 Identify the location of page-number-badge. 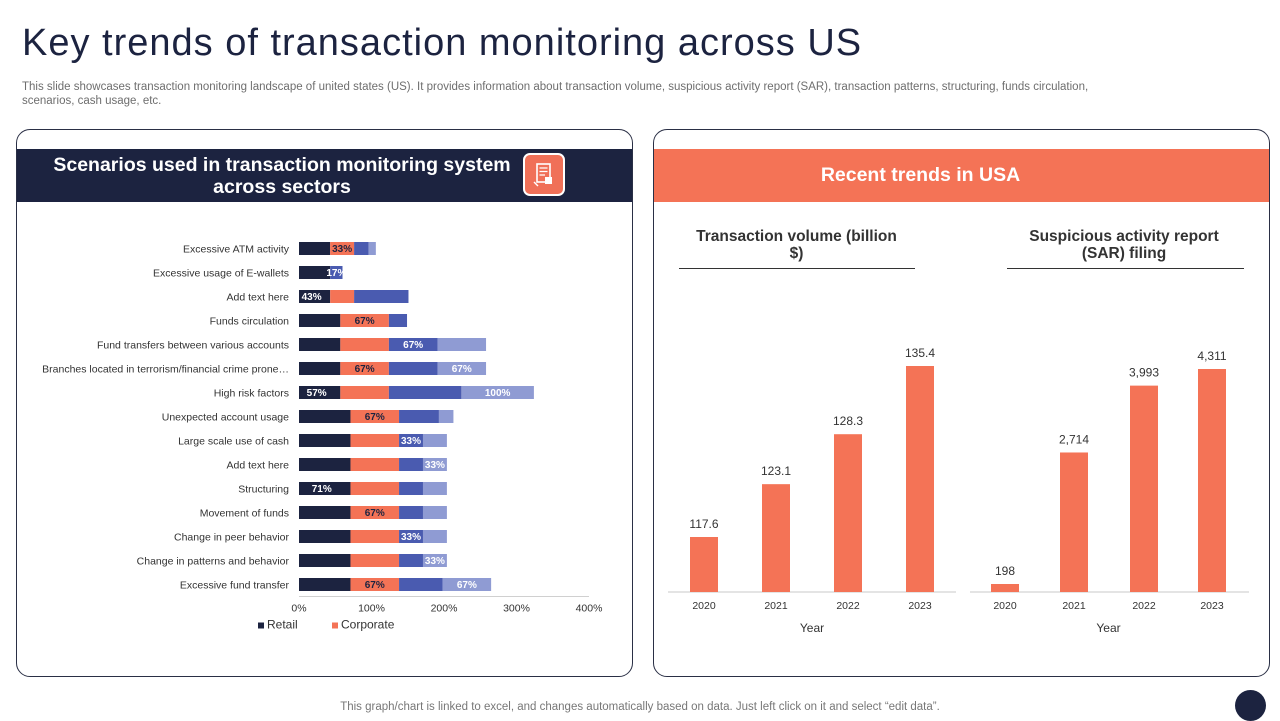
(1250, 705).